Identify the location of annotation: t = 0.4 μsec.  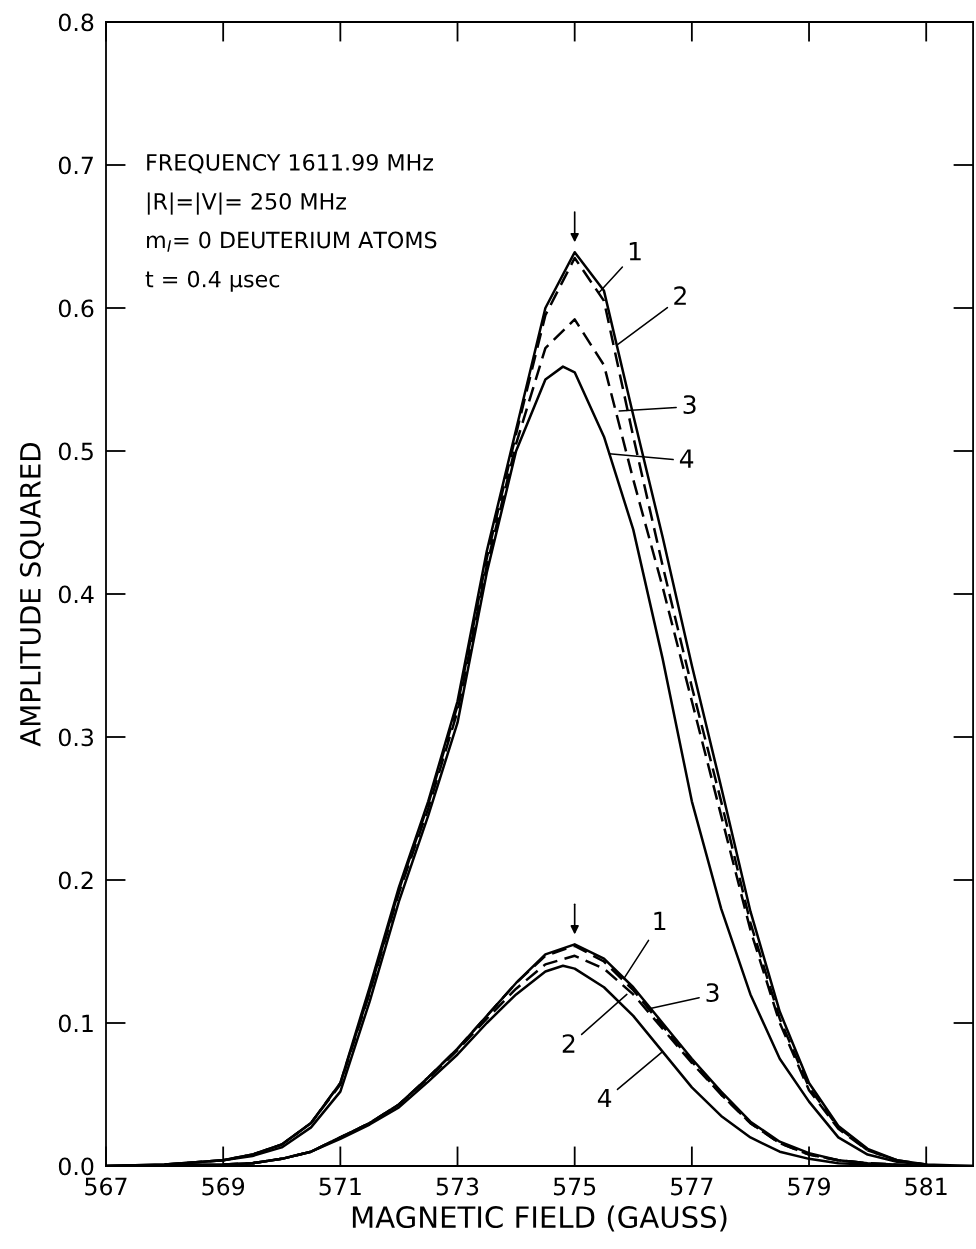
(212, 281).